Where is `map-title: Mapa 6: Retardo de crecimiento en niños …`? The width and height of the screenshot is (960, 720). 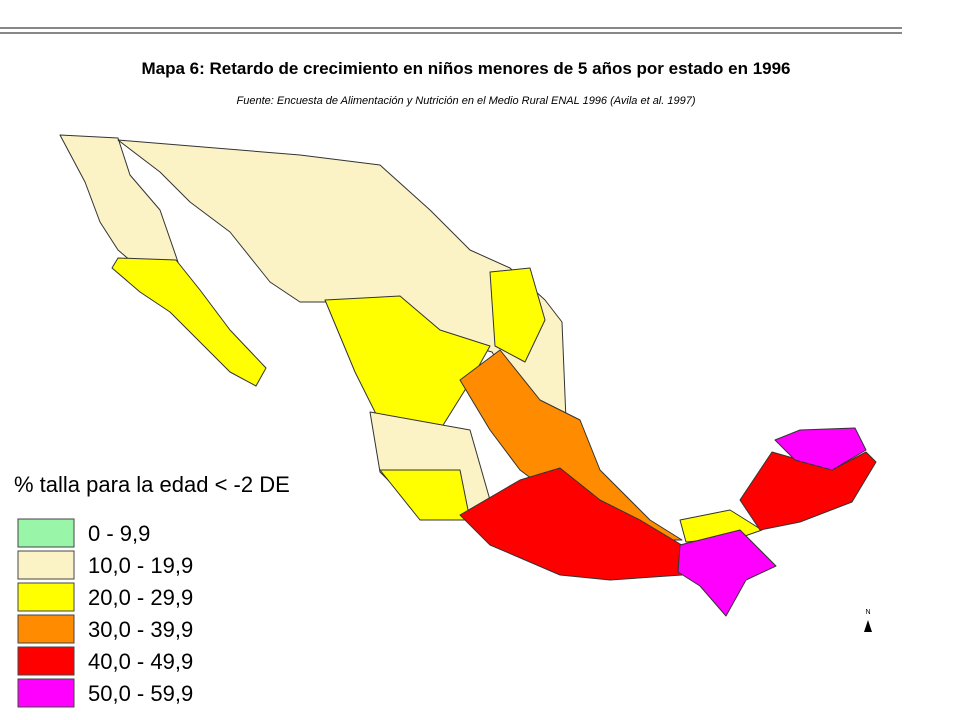
map-title: Mapa 6: Retardo de crecimiento en niños … is located at coordinates (465, 68).